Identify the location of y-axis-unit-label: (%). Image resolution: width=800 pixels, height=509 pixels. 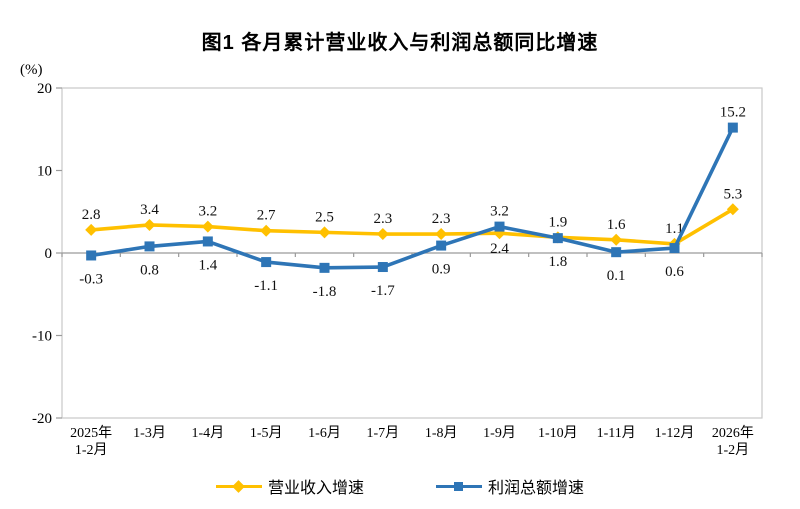
(31, 70).